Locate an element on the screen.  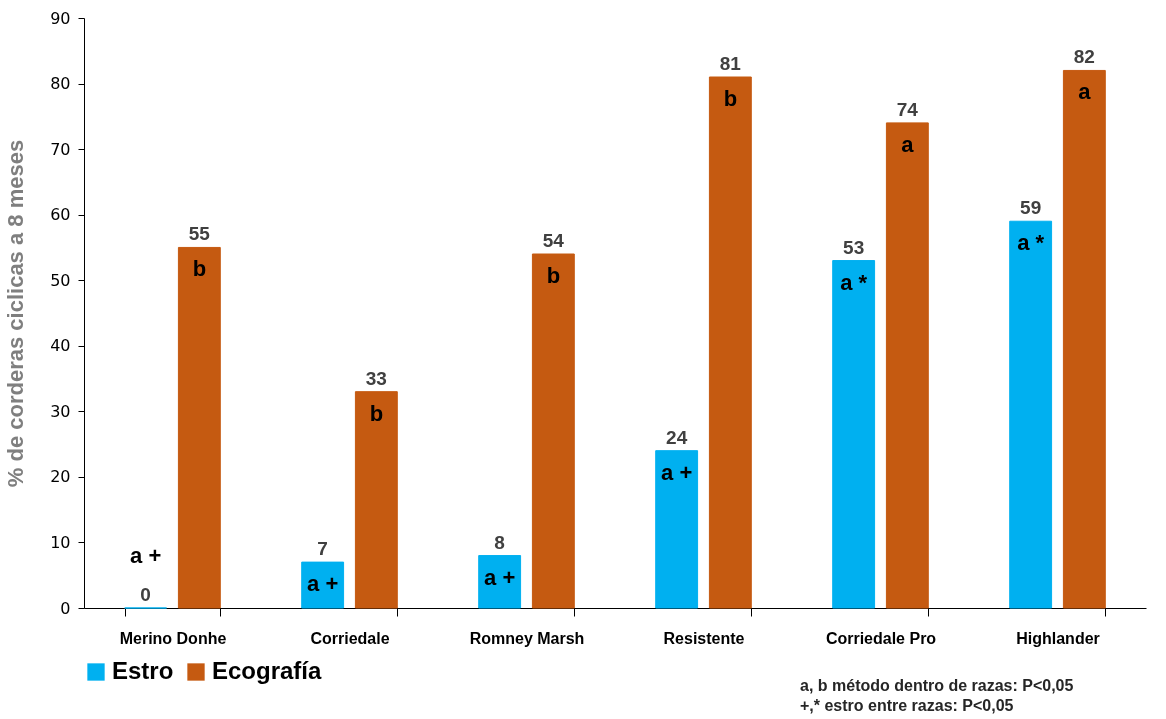
legend-label: Ecografía is located at coordinates (267, 670).